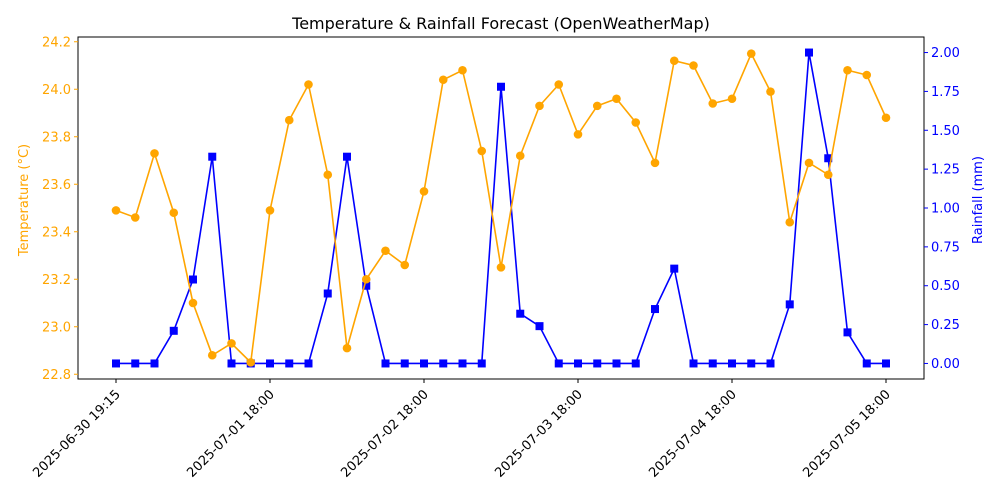 The height and width of the screenshot is (500, 1000). What do you see at coordinates (978, 200) in the screenshot?
I see `y-axis-label-right: Rainfall (mm)` at bounding box center [978, 200].